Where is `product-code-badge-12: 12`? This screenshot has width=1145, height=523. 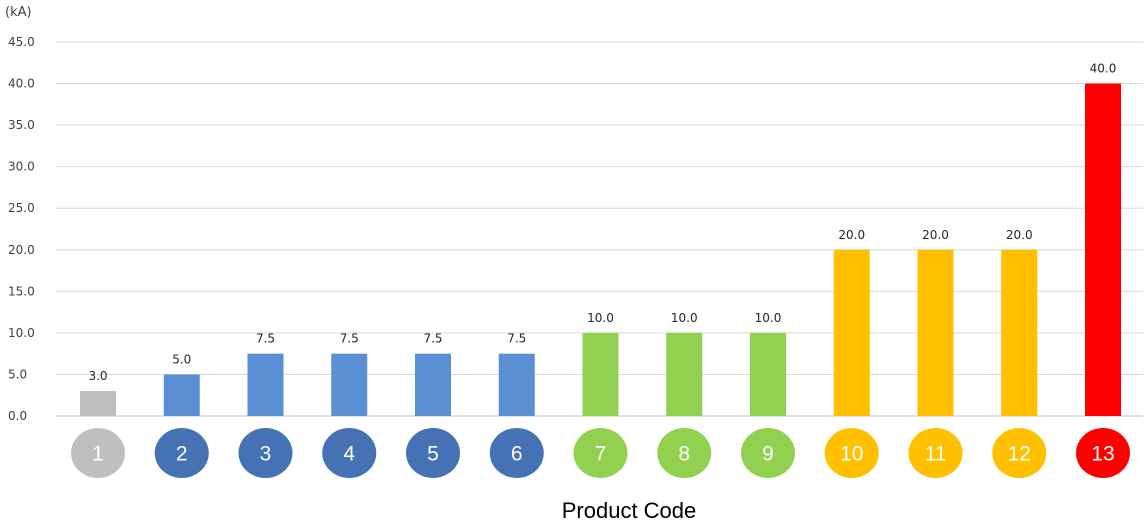 product-code-badge-12: 12 is located at coordinates (1019, 453).